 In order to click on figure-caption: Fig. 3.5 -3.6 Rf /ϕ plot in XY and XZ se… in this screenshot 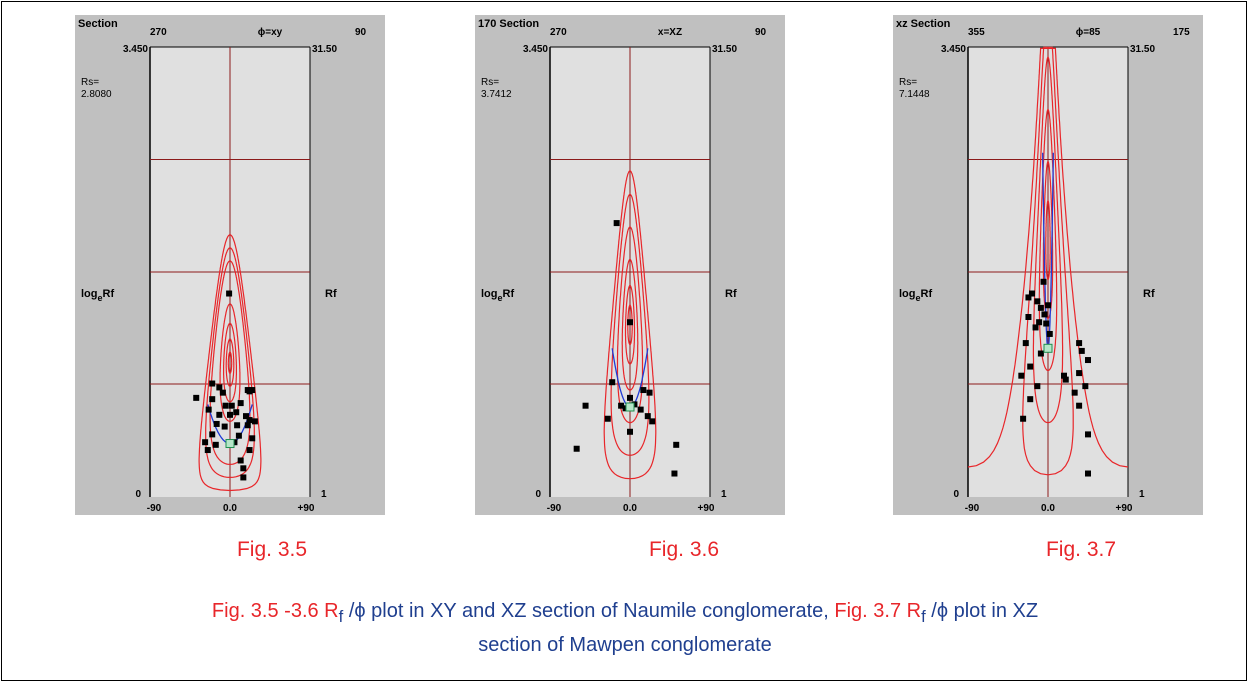, I will do `click(625, 628)`.